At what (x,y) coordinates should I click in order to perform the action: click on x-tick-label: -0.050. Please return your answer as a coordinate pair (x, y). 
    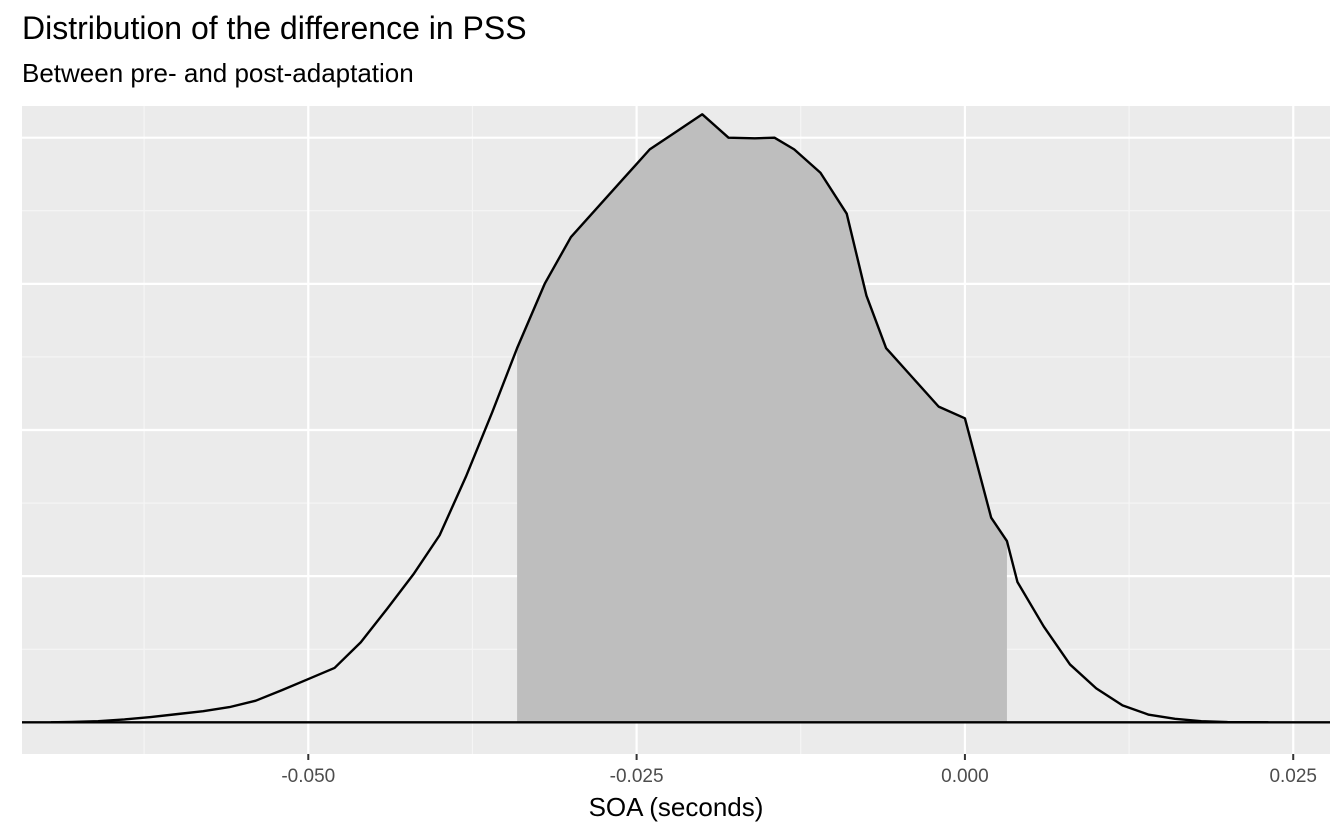
    Looking at the image, I should click on (308, 776).